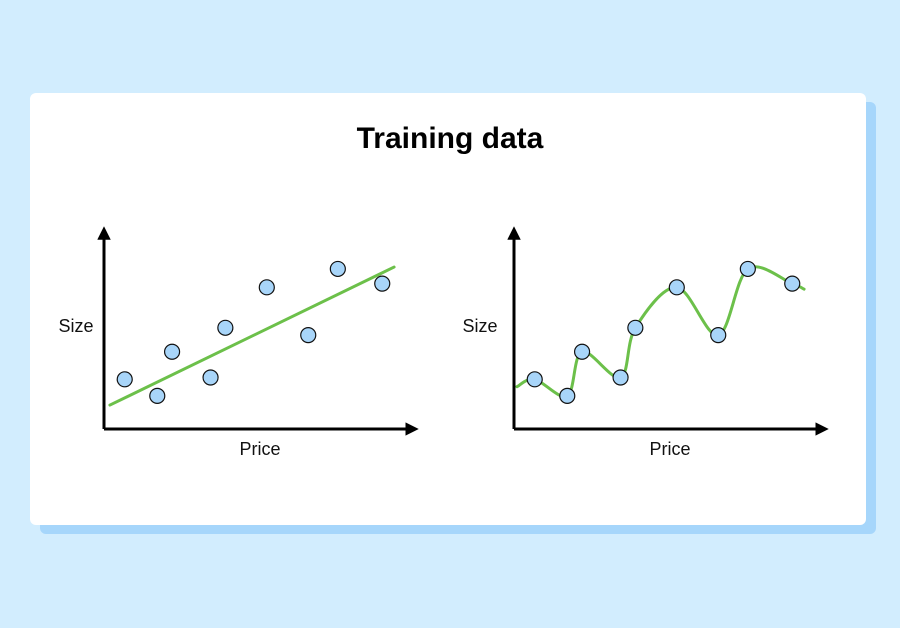 The height and width of the screenshot is (628, 900). I want to click on y-axis-label-linear: Size, so click(75, 326).